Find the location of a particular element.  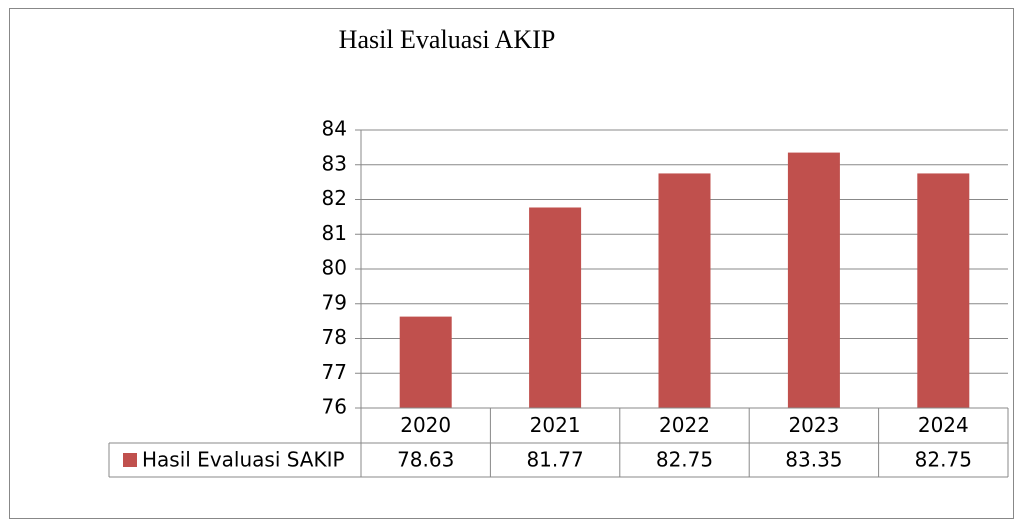

x-tick-label: 2023 is located at coordinates (813, 425).